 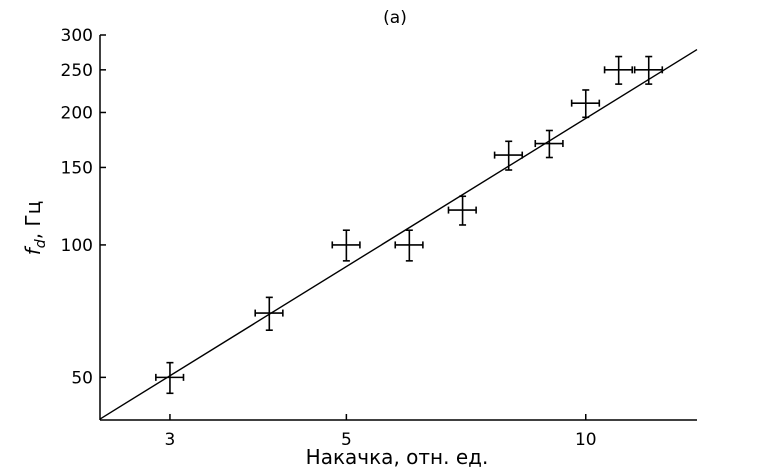 I want to click on x-tick-label: 3, so click(x=170, y=440).